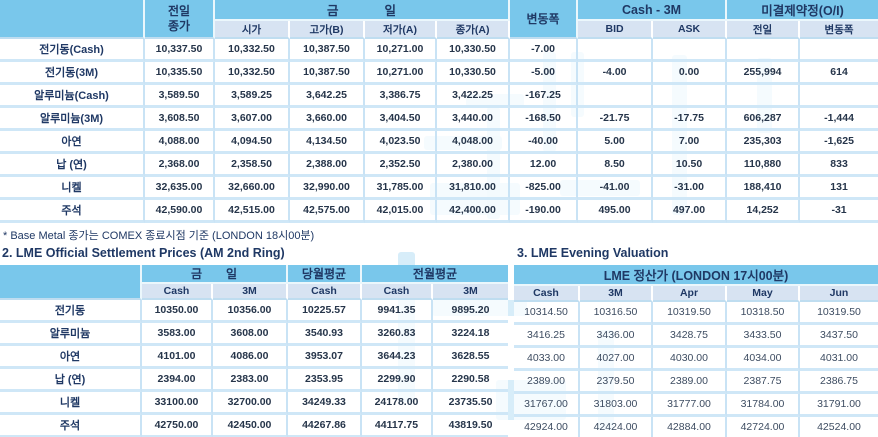  I want to click on group-header-open-interest: 미결제약정(O/I), so click(802, 10).